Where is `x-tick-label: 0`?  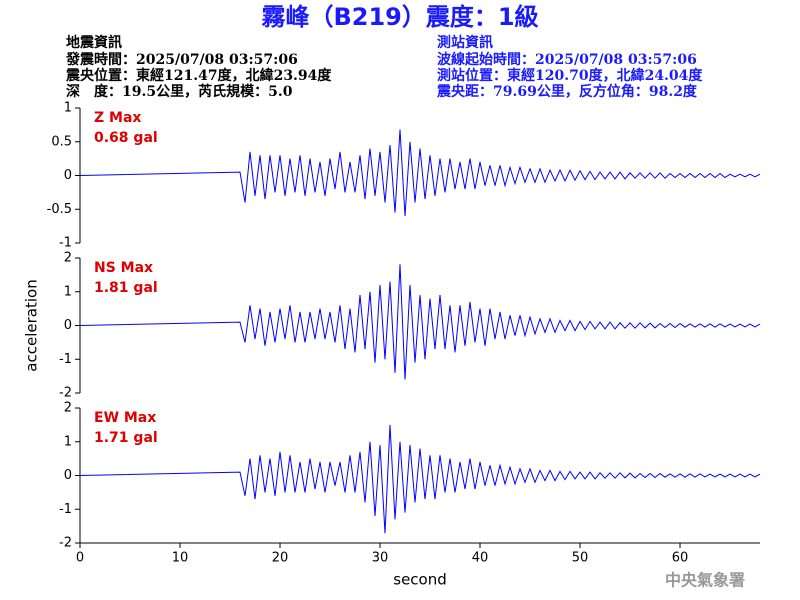 x-tick-label: 0 is located at coordinates (80, 558).